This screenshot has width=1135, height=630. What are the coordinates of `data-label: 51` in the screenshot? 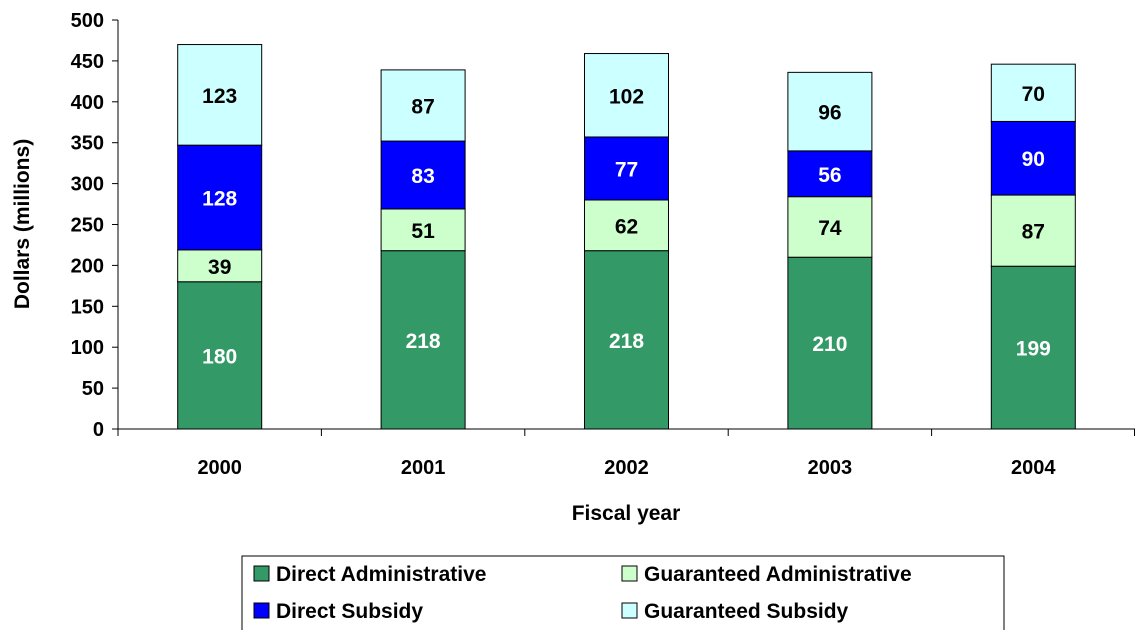 It's located at (423, 231).